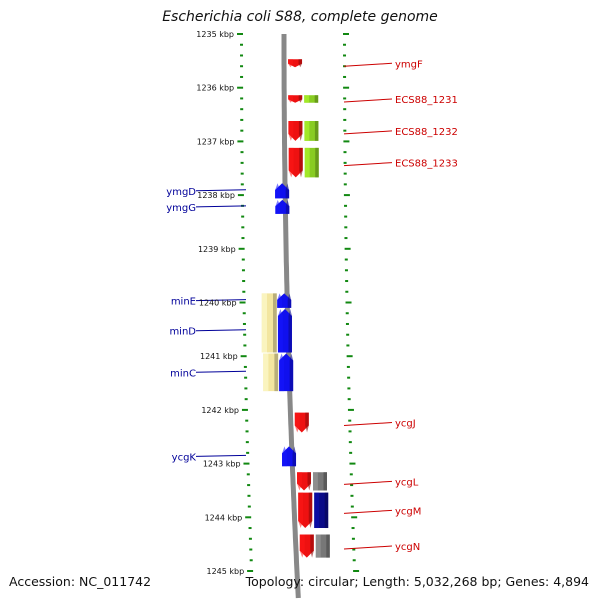 This screenshot has height=600, width=600. Describe the element at coordinates (291, 99) in the screenshot. I see `gene-ECS88_1231-highlight` at that location.